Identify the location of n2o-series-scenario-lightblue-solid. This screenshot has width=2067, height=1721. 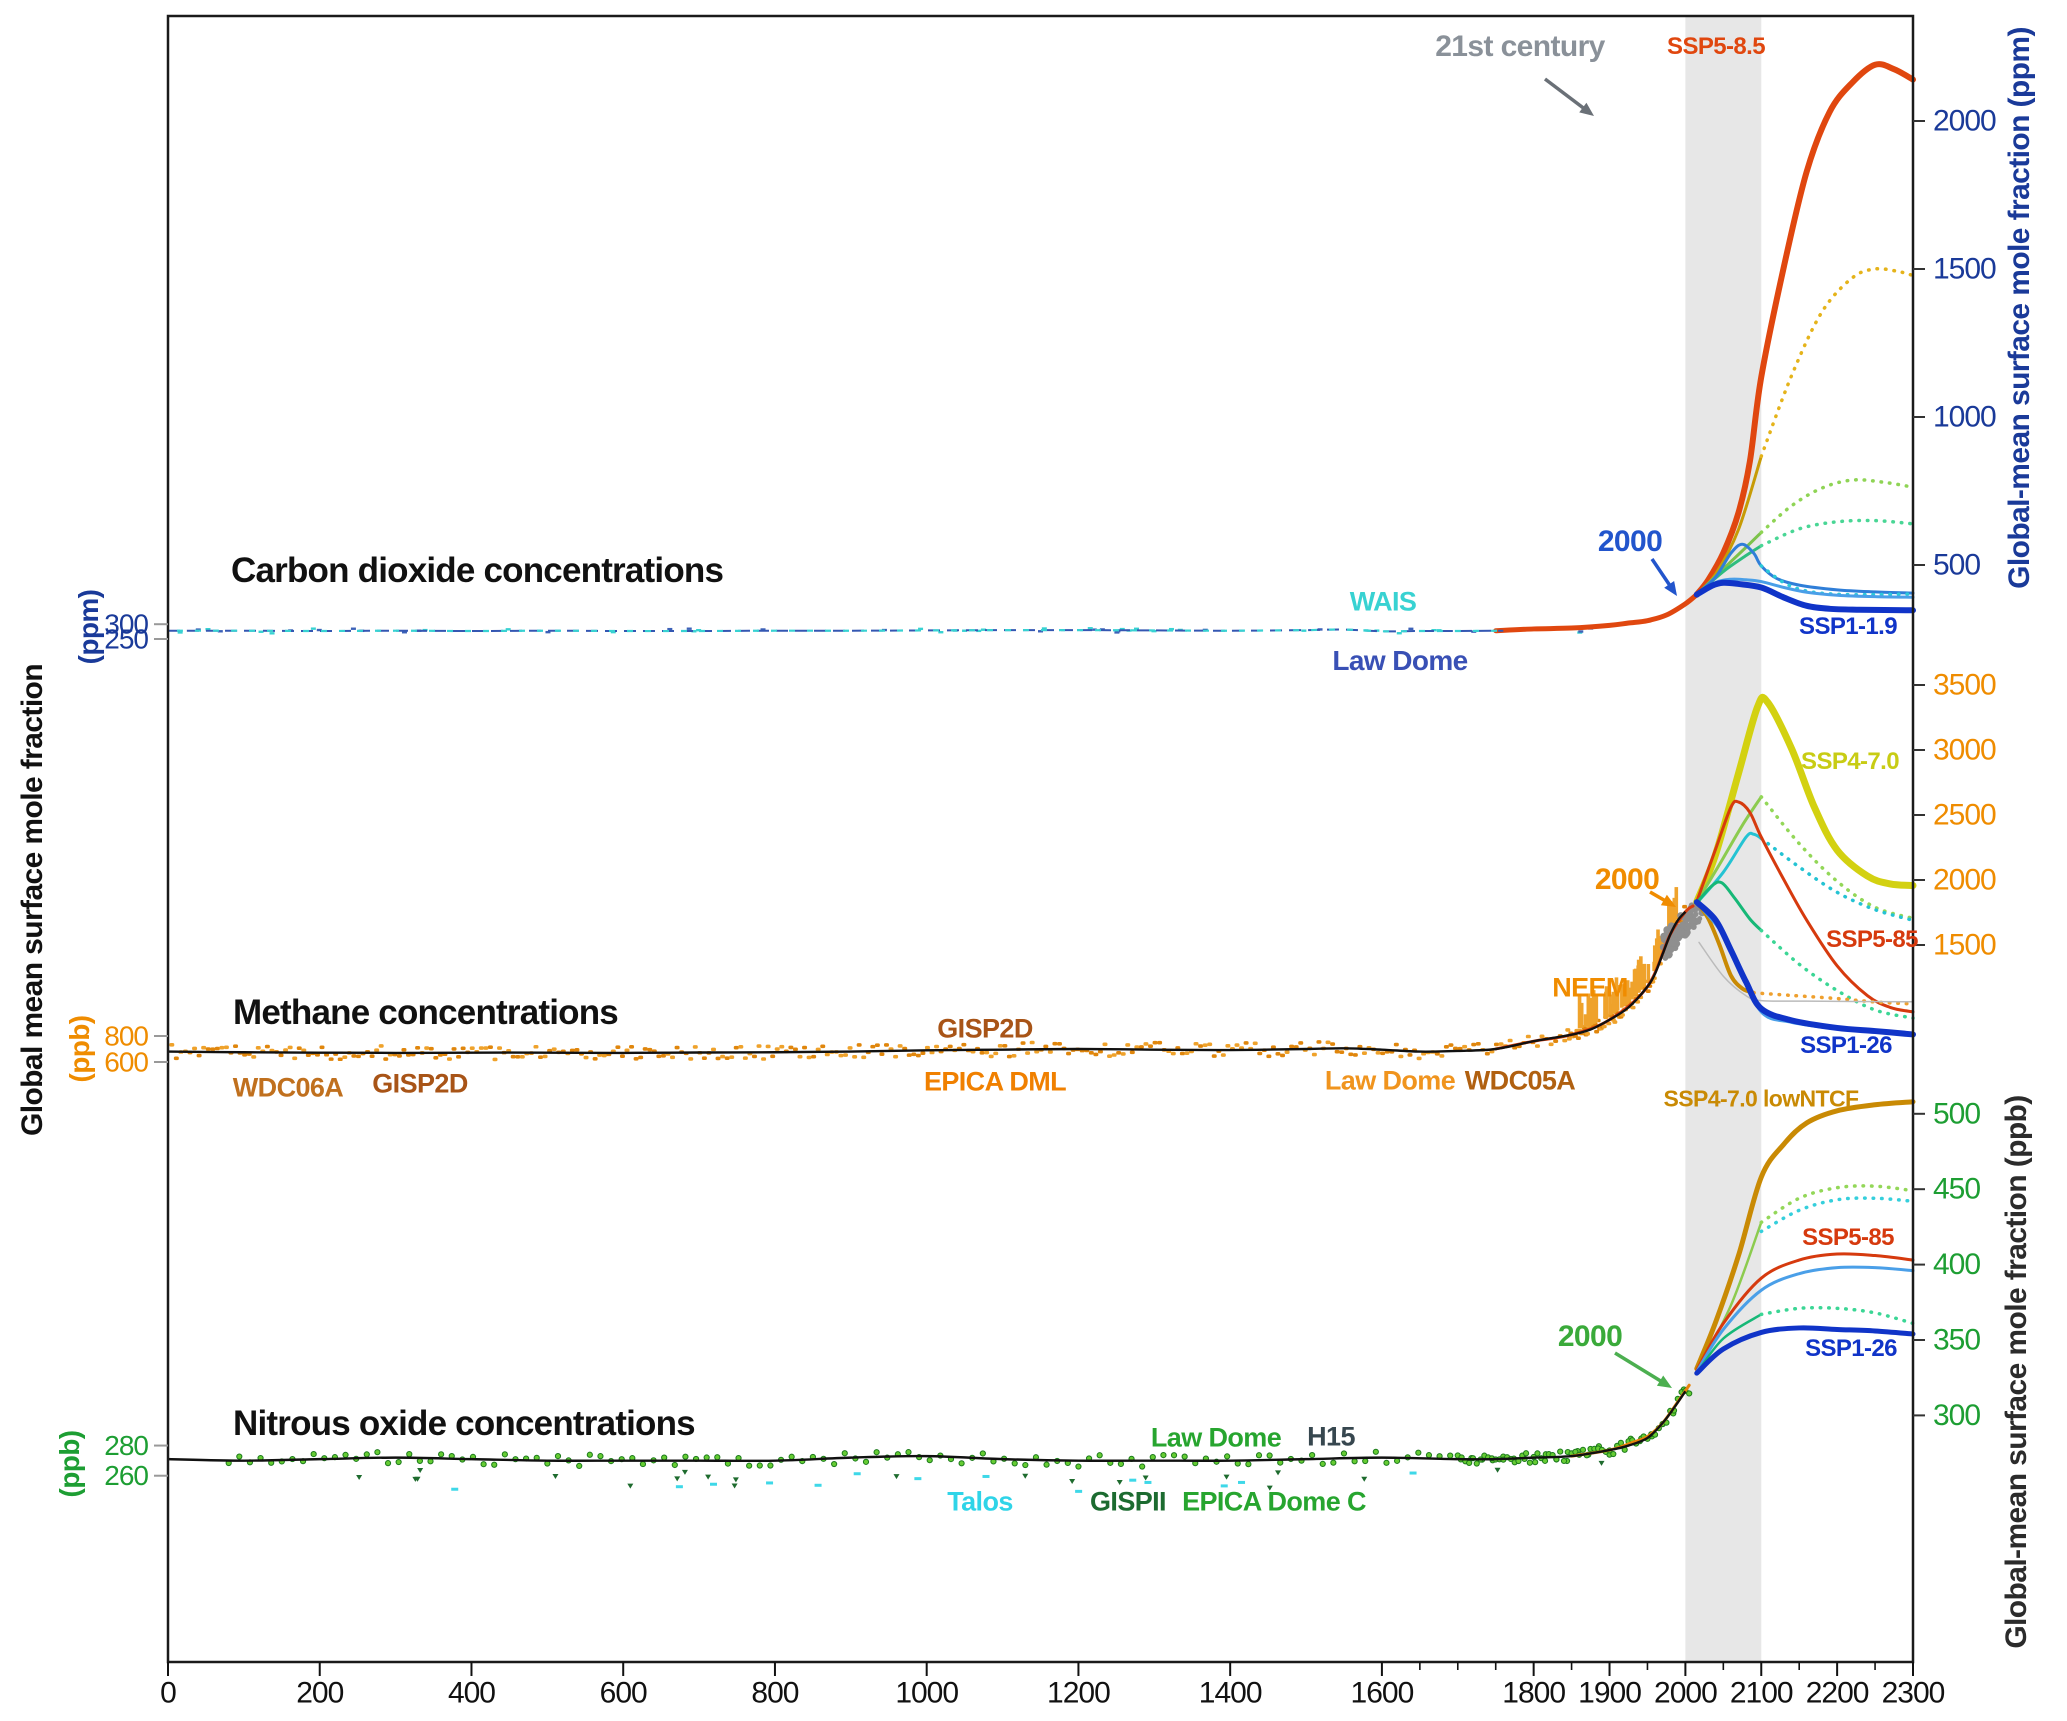
(1805, 1319).